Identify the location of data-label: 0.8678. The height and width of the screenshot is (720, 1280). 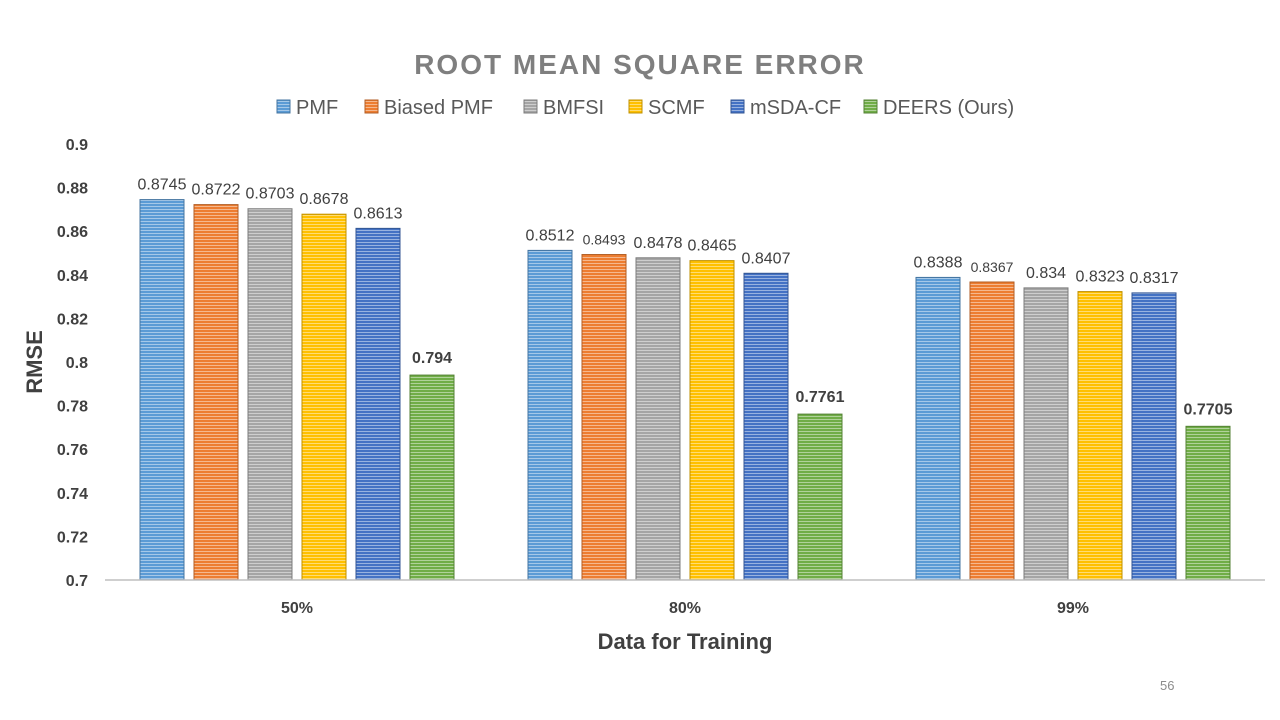
(324, 199).